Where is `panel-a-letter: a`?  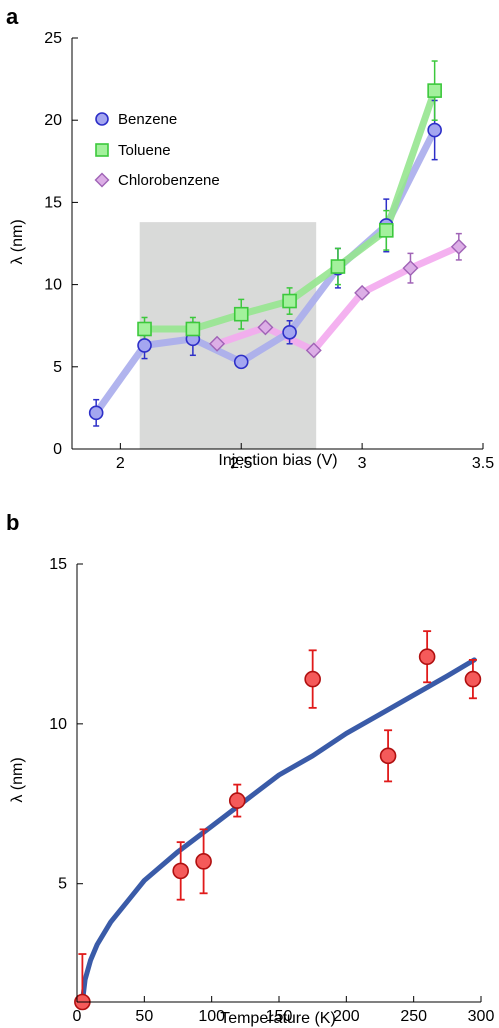
panel-a-letter: a is located at coordinates (12, 16).